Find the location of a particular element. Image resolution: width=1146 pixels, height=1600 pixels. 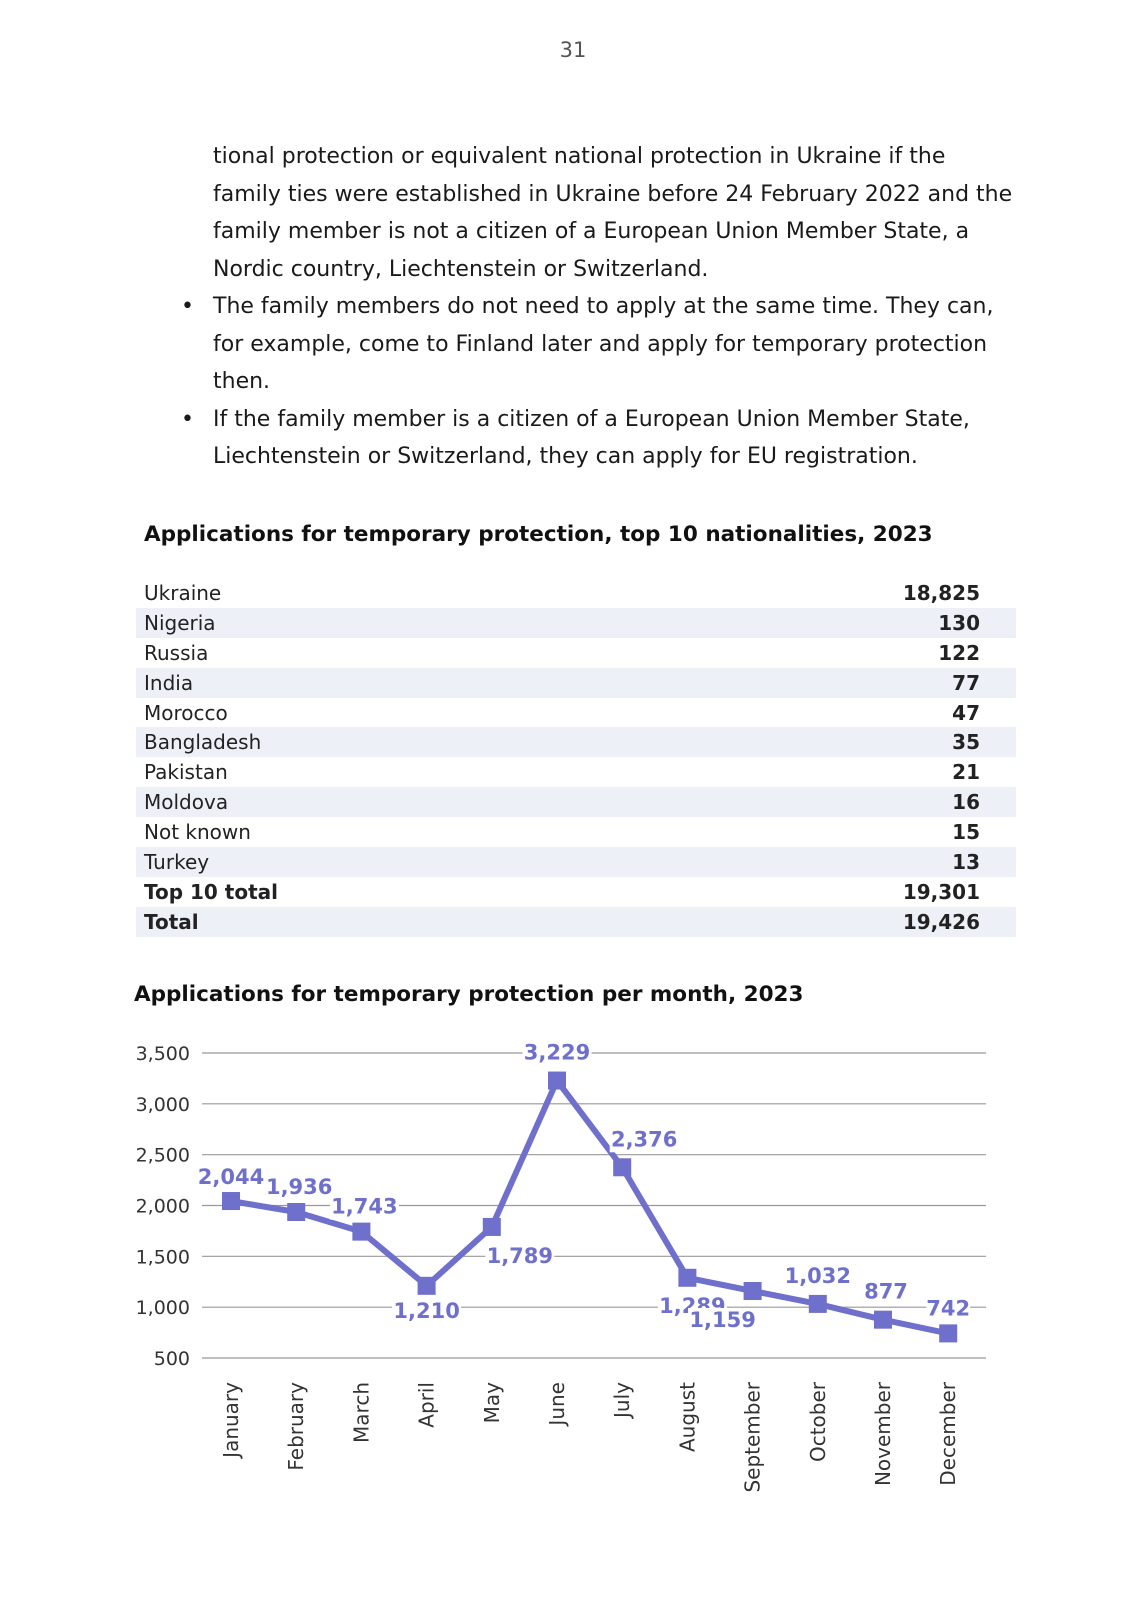

x-tick-label: April is located at coordinates (427, 1405).